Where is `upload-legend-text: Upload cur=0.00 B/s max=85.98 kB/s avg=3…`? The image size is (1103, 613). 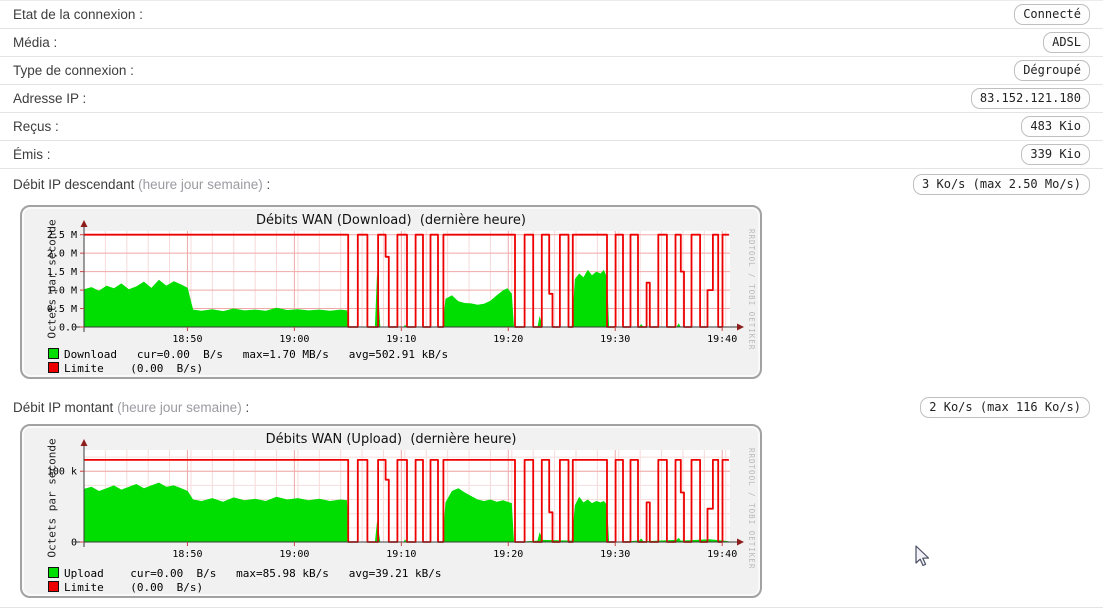 upload-legend-text: Upload cur=0.00 B/s max=85.98 kB/s avg=3… is located at coordinates (253, 573).